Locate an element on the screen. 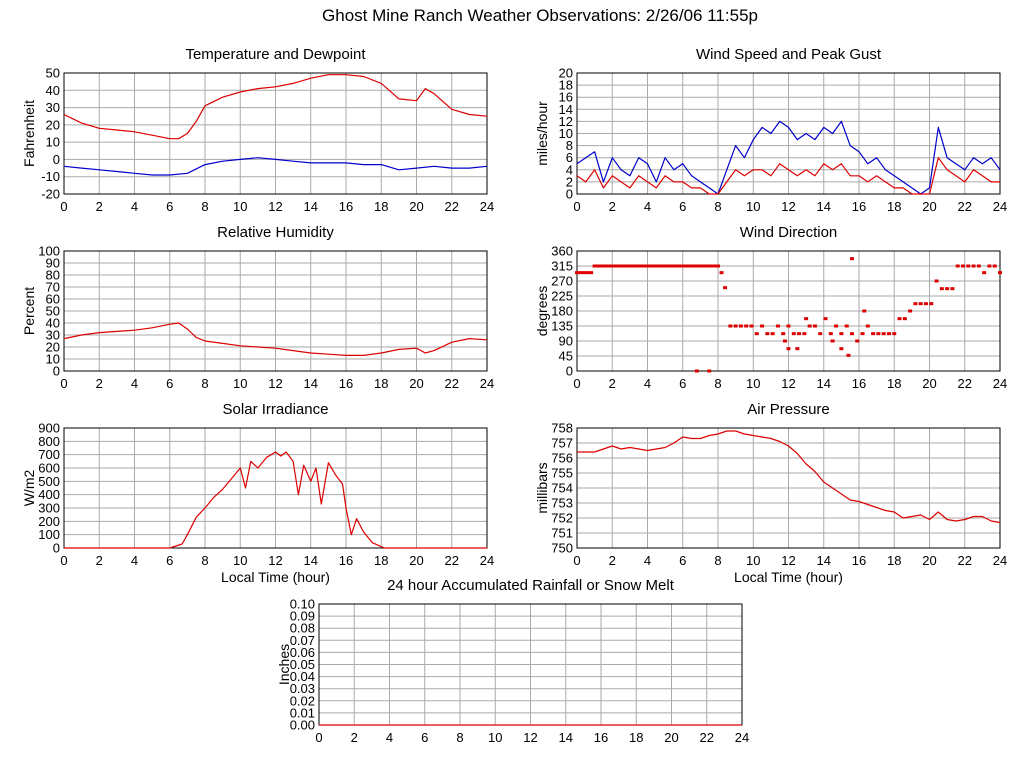  y-tick-label: 754 is located at coordinates (562, 488).